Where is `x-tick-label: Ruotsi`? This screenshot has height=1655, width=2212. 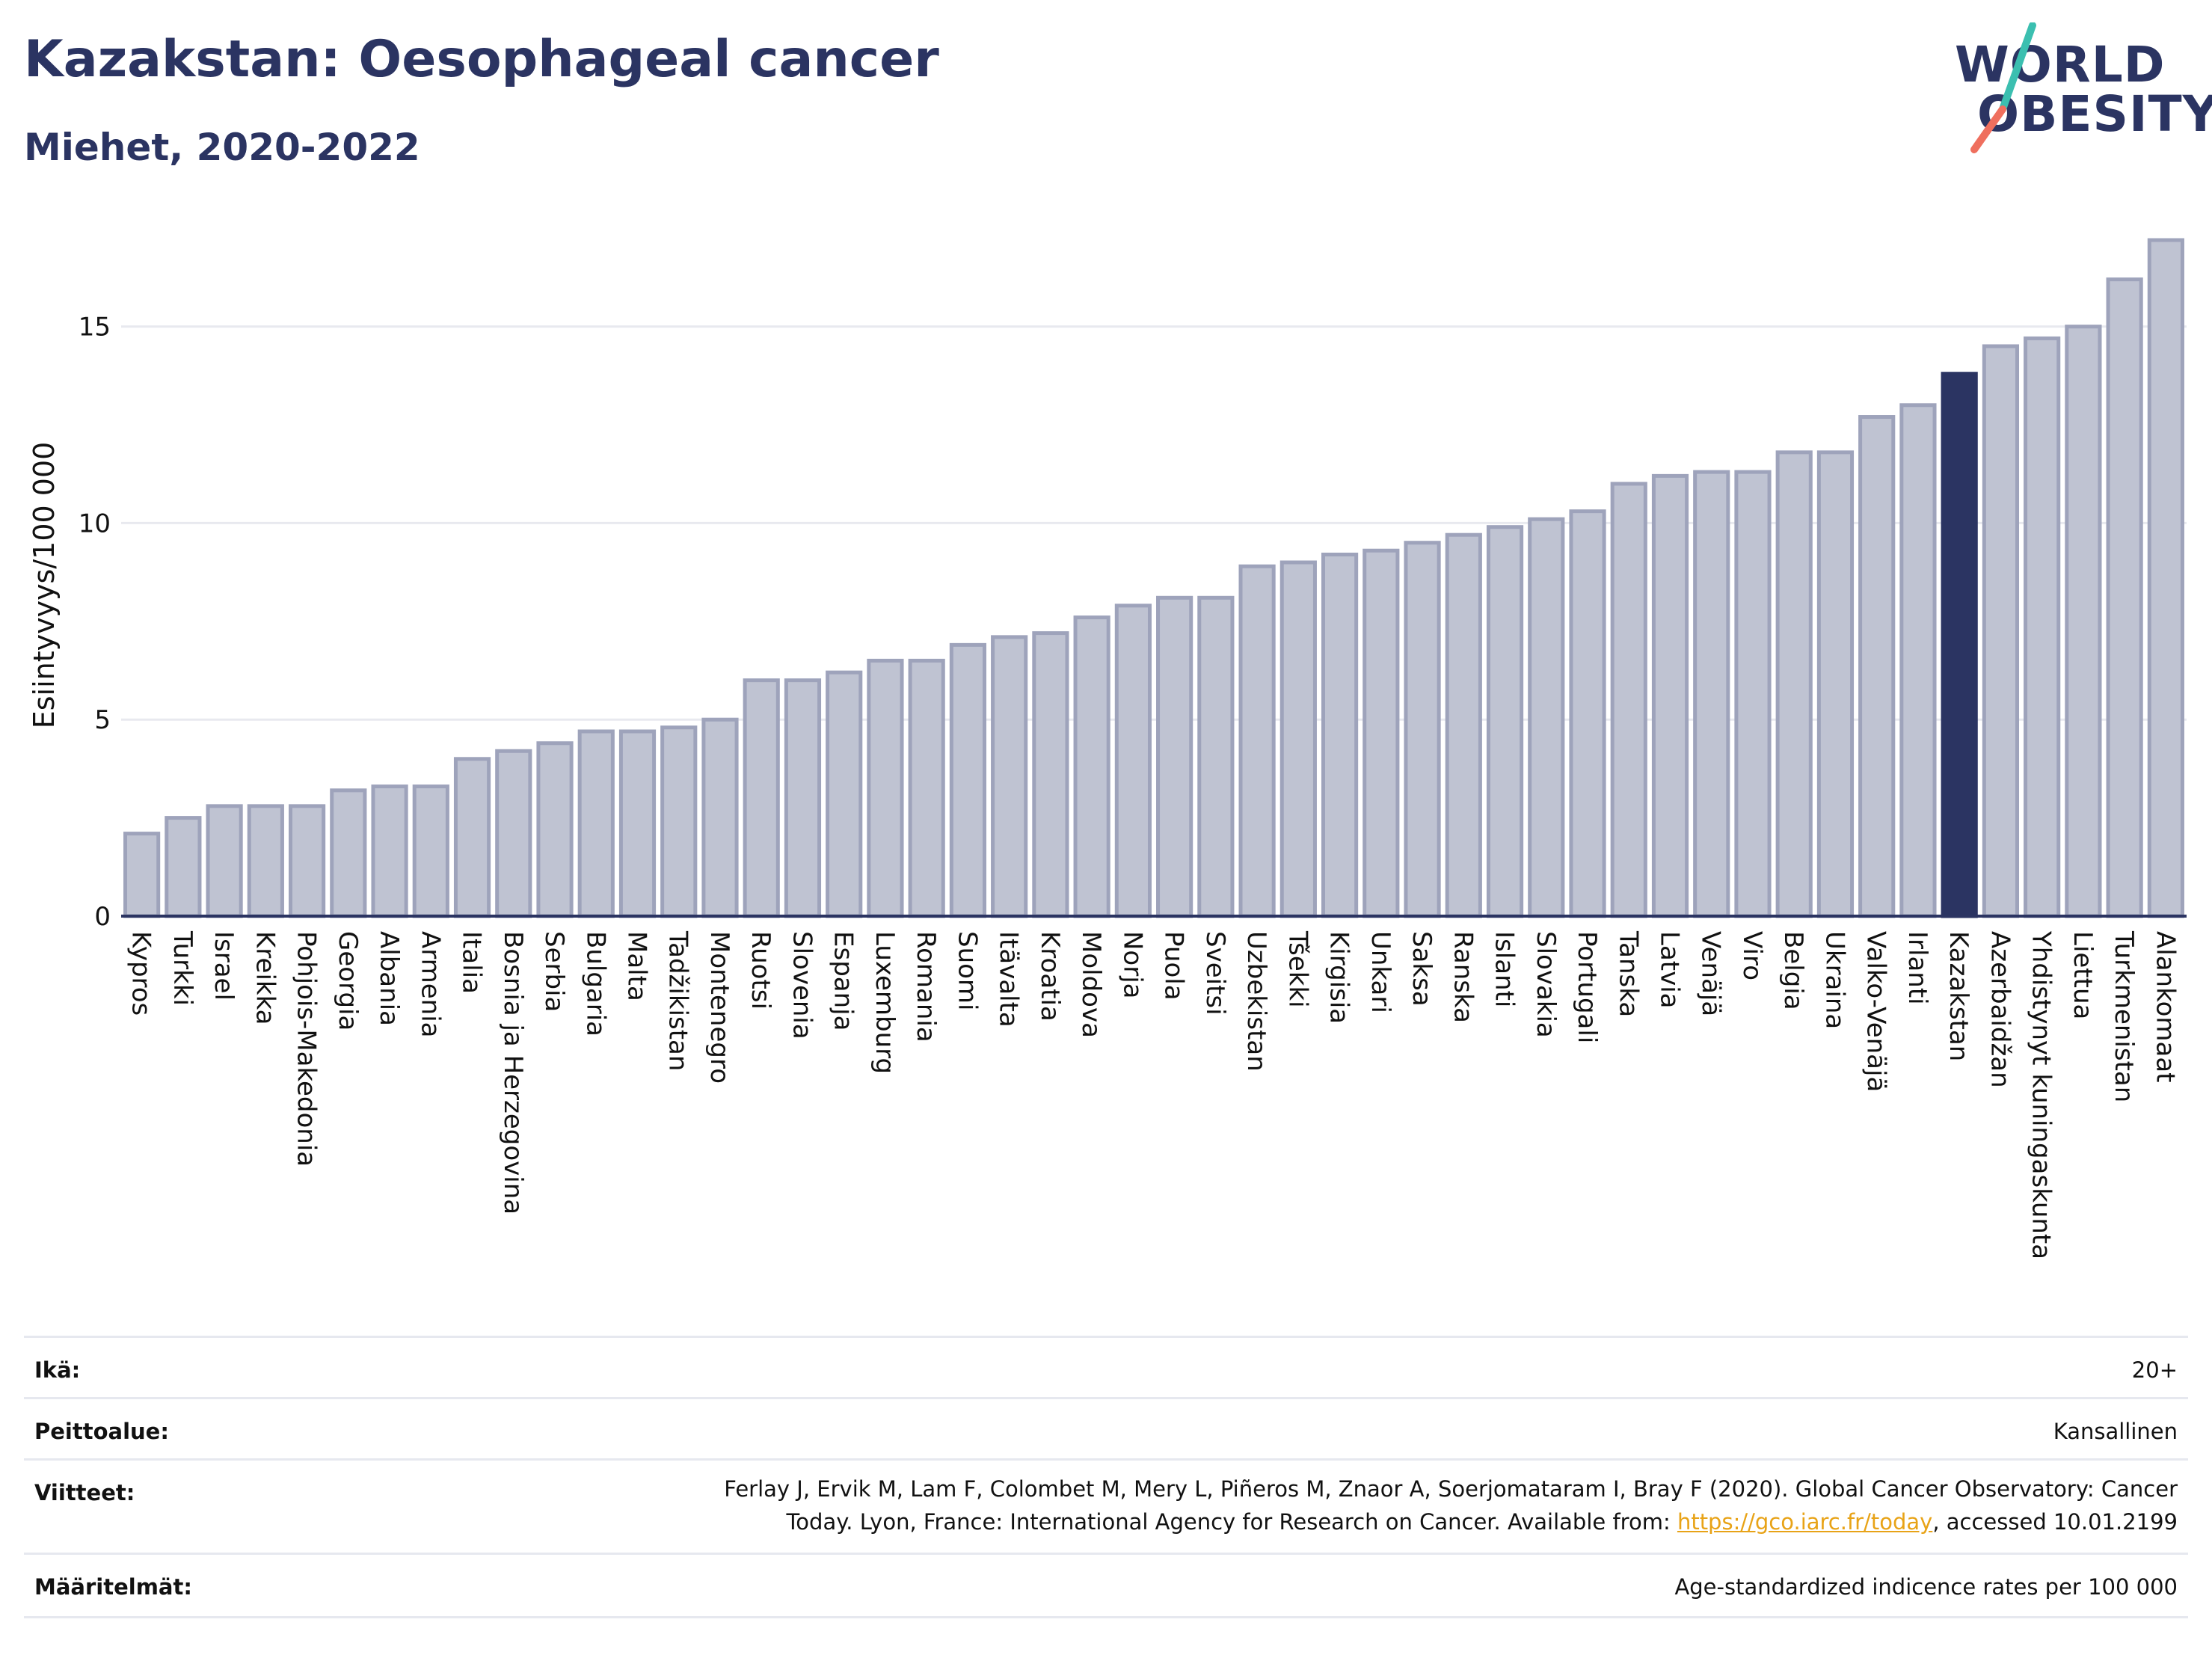
x-tick-label: Ruotsi is located at coordinates (760, 970).